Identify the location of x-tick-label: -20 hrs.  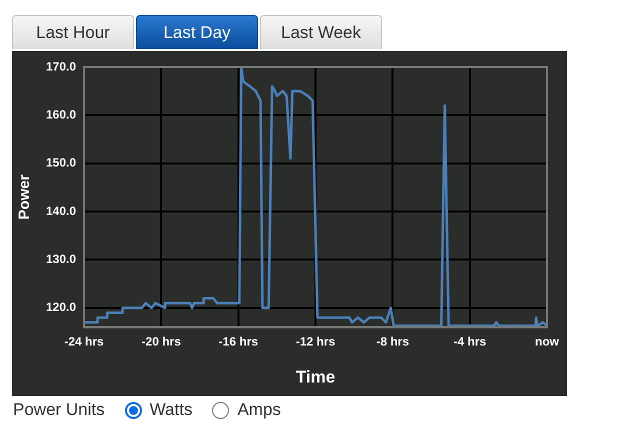
(162, 341).